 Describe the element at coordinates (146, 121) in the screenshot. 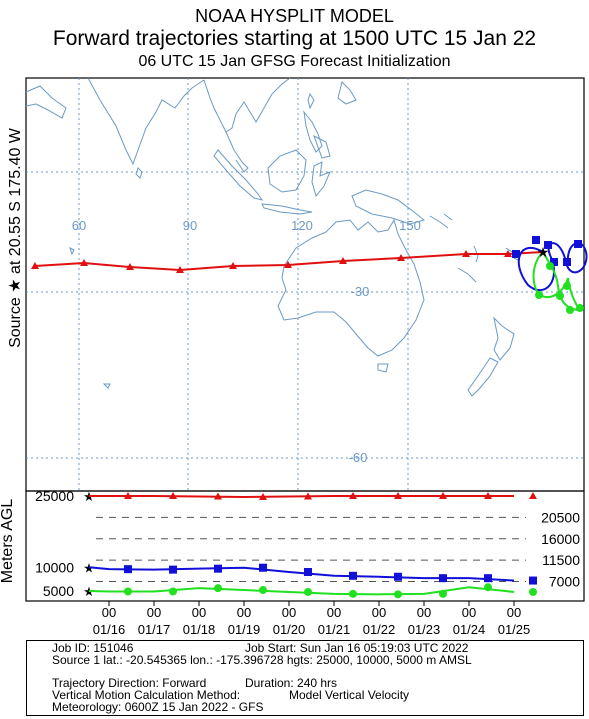

I see `coast-india` at that location.